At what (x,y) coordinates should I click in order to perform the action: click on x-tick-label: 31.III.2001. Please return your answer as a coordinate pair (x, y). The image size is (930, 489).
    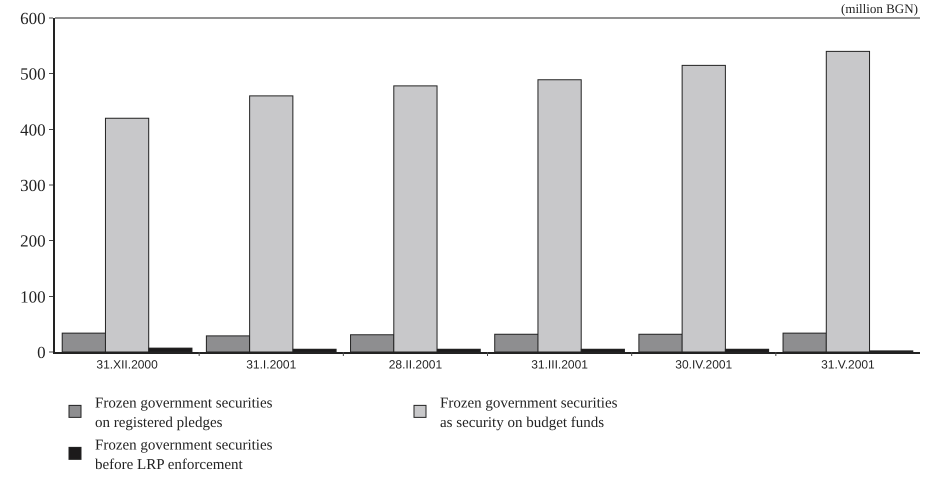
    Looking at the image, I should click on (559, 364).